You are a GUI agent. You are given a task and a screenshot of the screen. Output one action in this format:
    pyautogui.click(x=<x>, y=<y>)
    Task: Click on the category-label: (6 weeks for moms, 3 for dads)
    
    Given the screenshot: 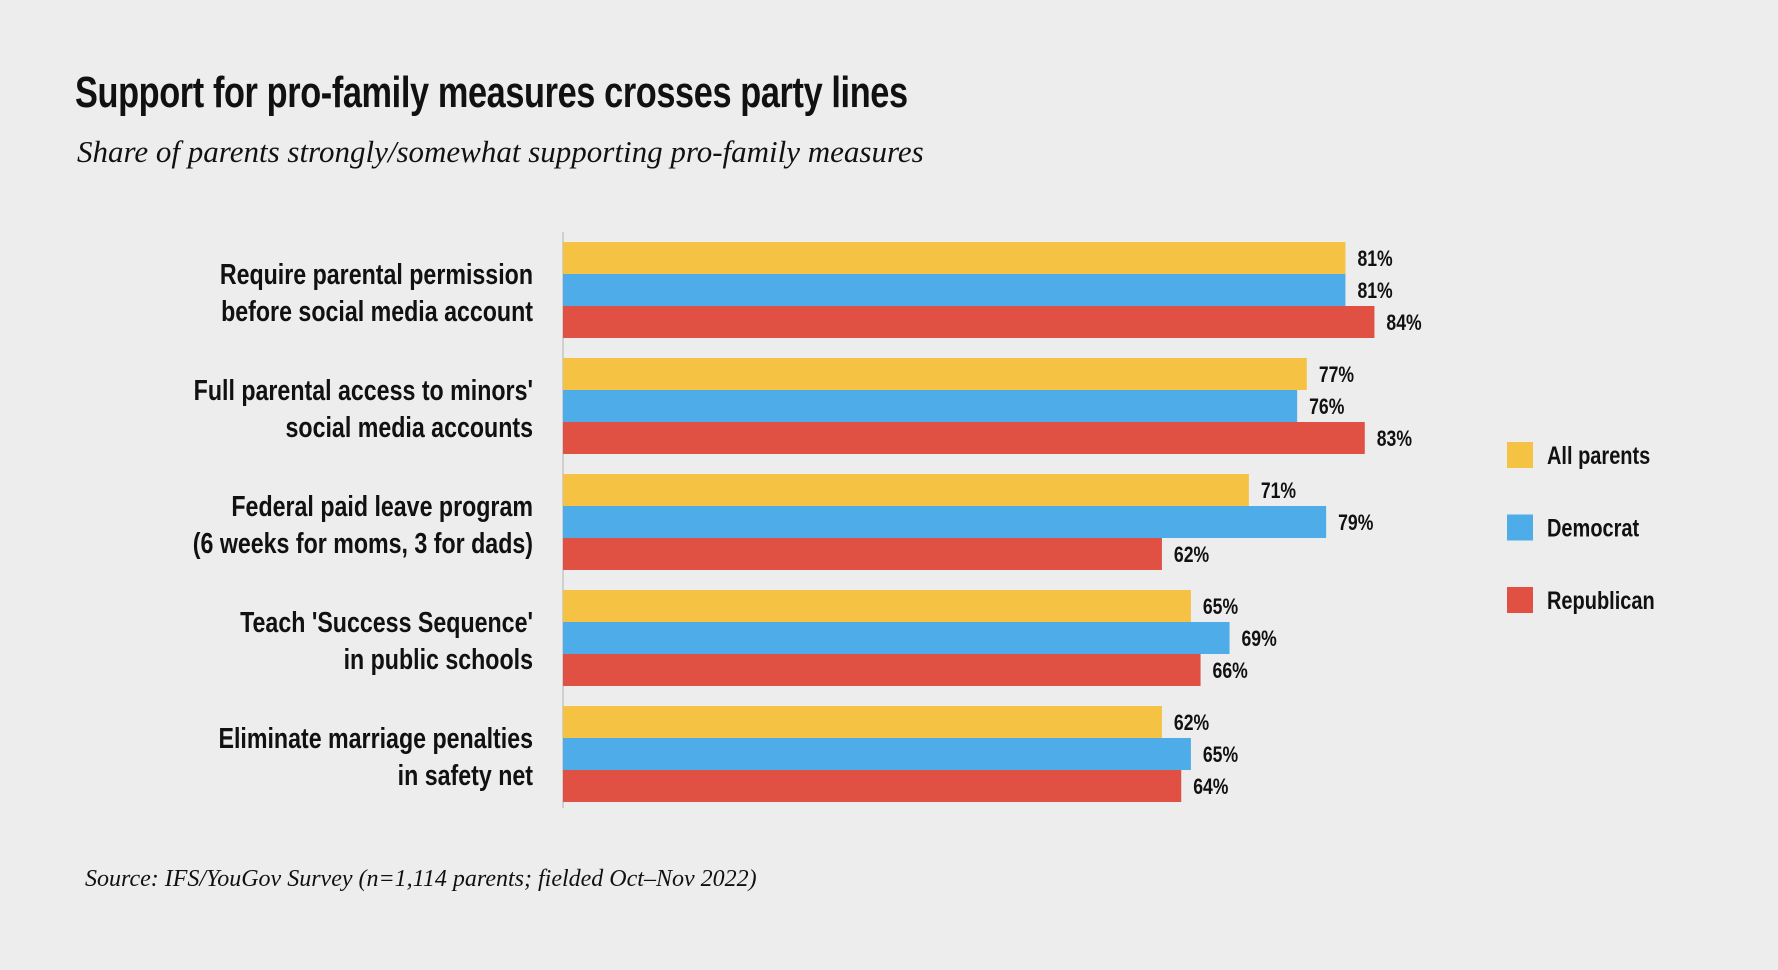 What is the action you would take?
    pyautogui.click(x=363, y=542)
    